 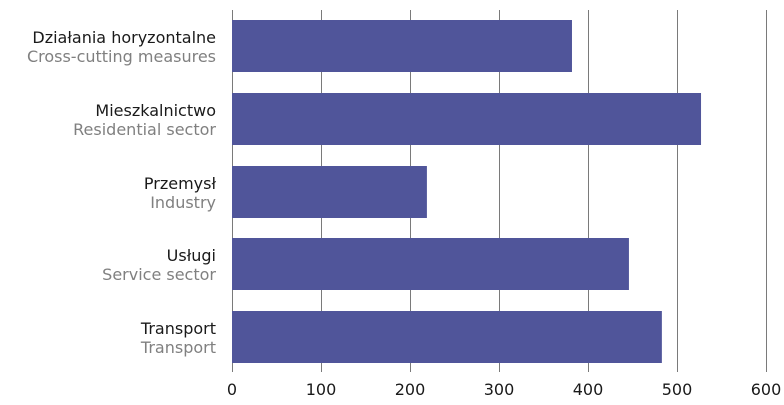 What do you see at coordinates (178, 328) in the screenshot?
I see `category-label: Transport` at bounding box center [178, 328].